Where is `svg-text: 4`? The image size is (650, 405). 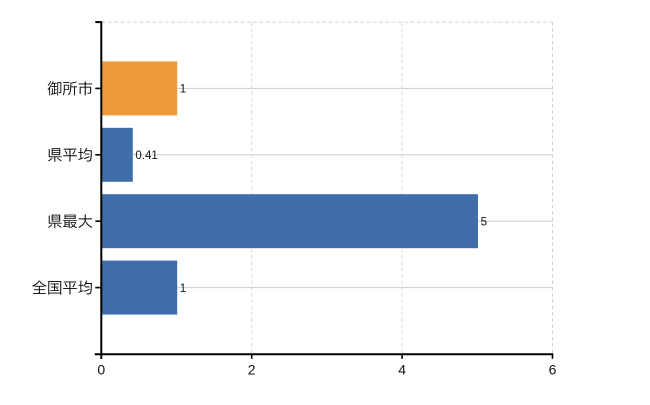
svg-text: 4 is located at coordinates (402, 370).